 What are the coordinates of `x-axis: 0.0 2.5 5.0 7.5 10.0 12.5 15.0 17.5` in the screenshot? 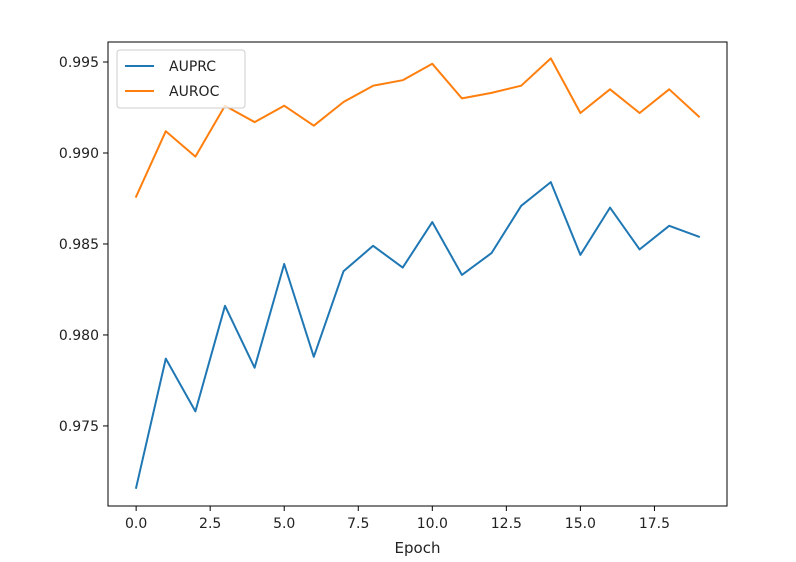 It's located at (397, 519).